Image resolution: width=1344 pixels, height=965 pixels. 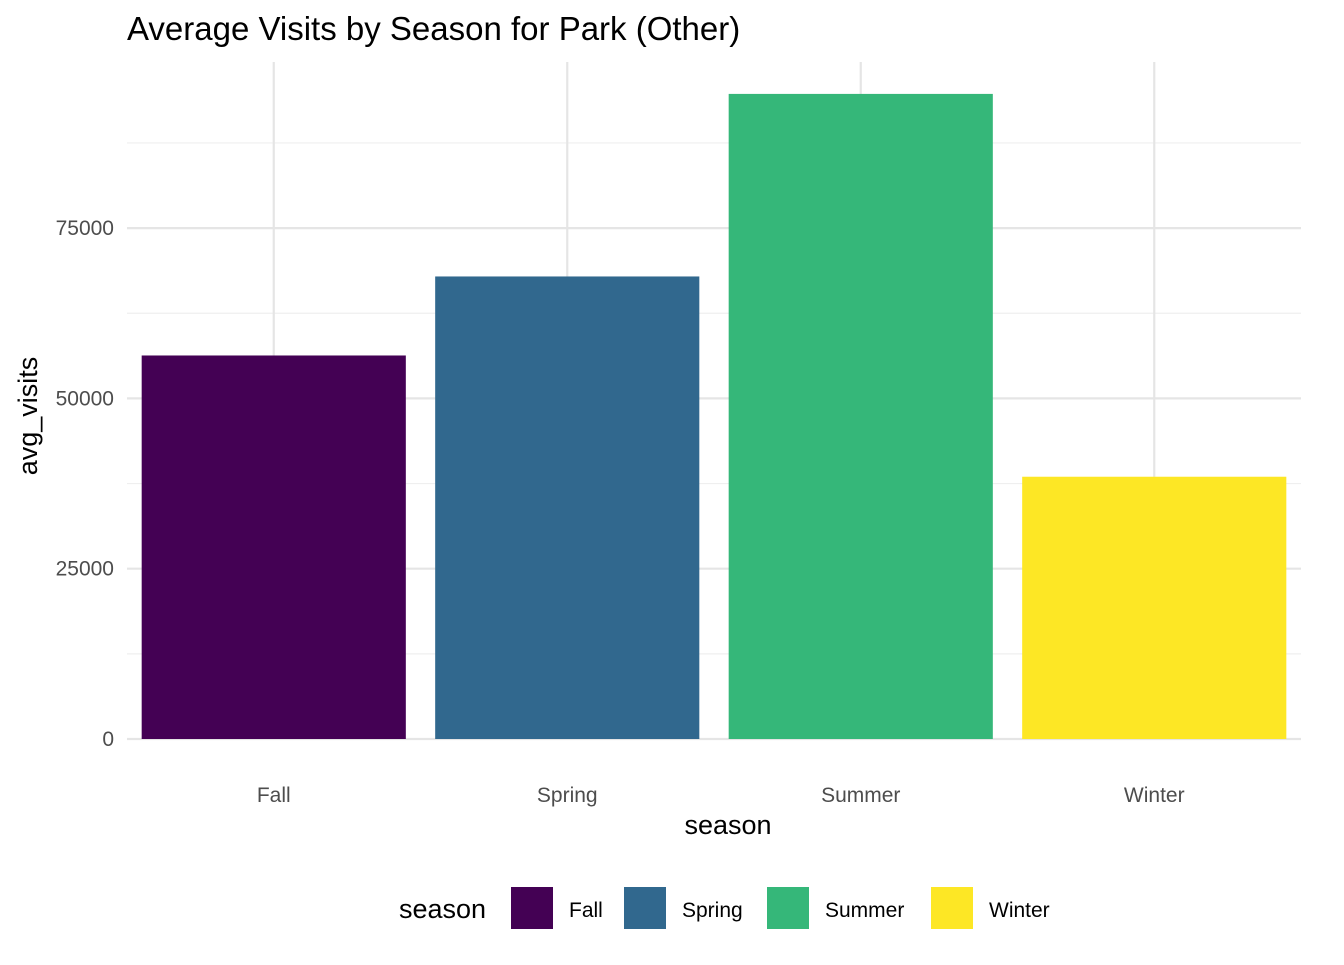 What do you see at coordinates (442, 909) in the screenshot?
I see `legend-title: season` at bounding box center [442, 909].